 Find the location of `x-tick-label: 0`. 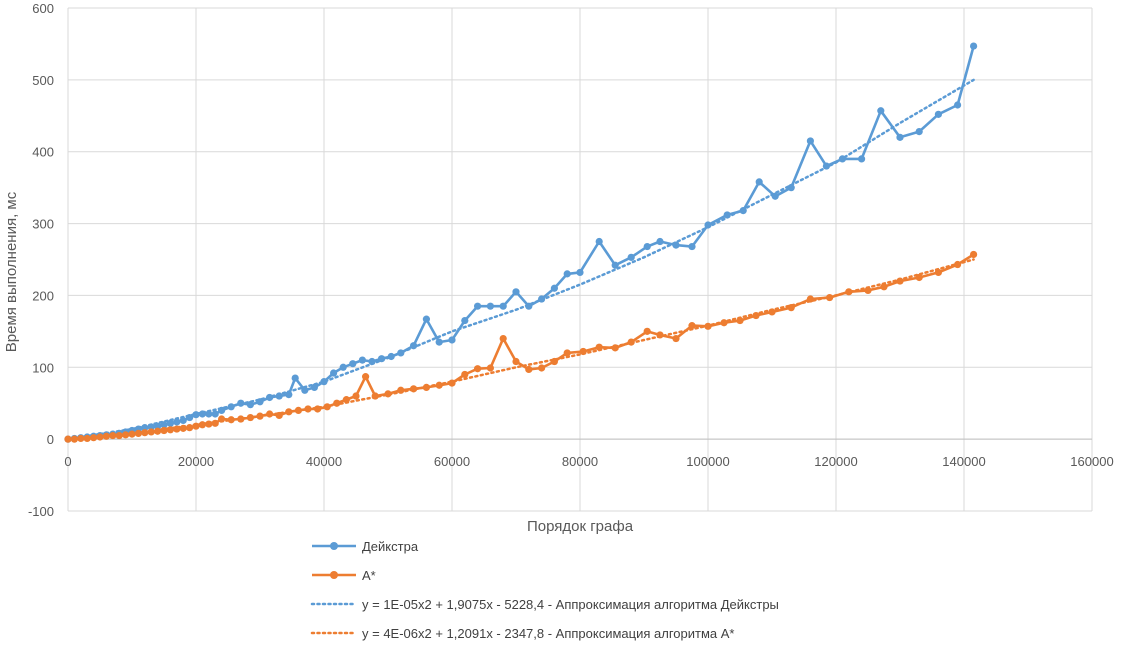

x-tick-label: 0 is located at coordinates (67, 461).